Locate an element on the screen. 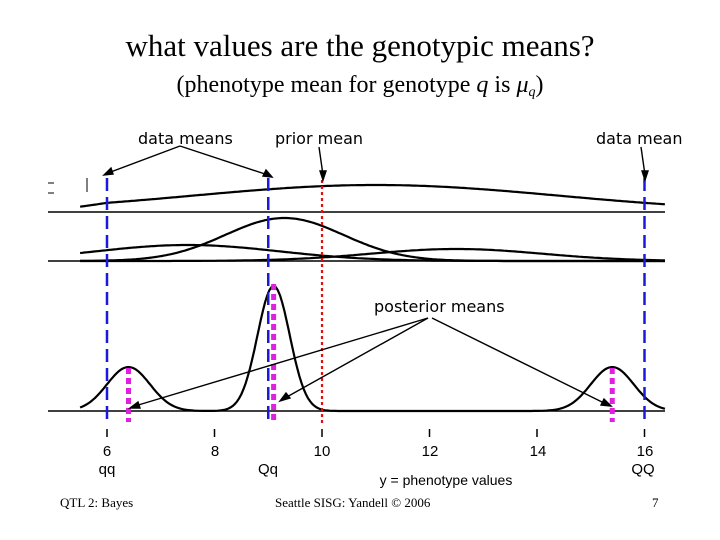 This screenshot has height=540, width=720. genotype-label-qq: qq is located at coordinates (107, 469).